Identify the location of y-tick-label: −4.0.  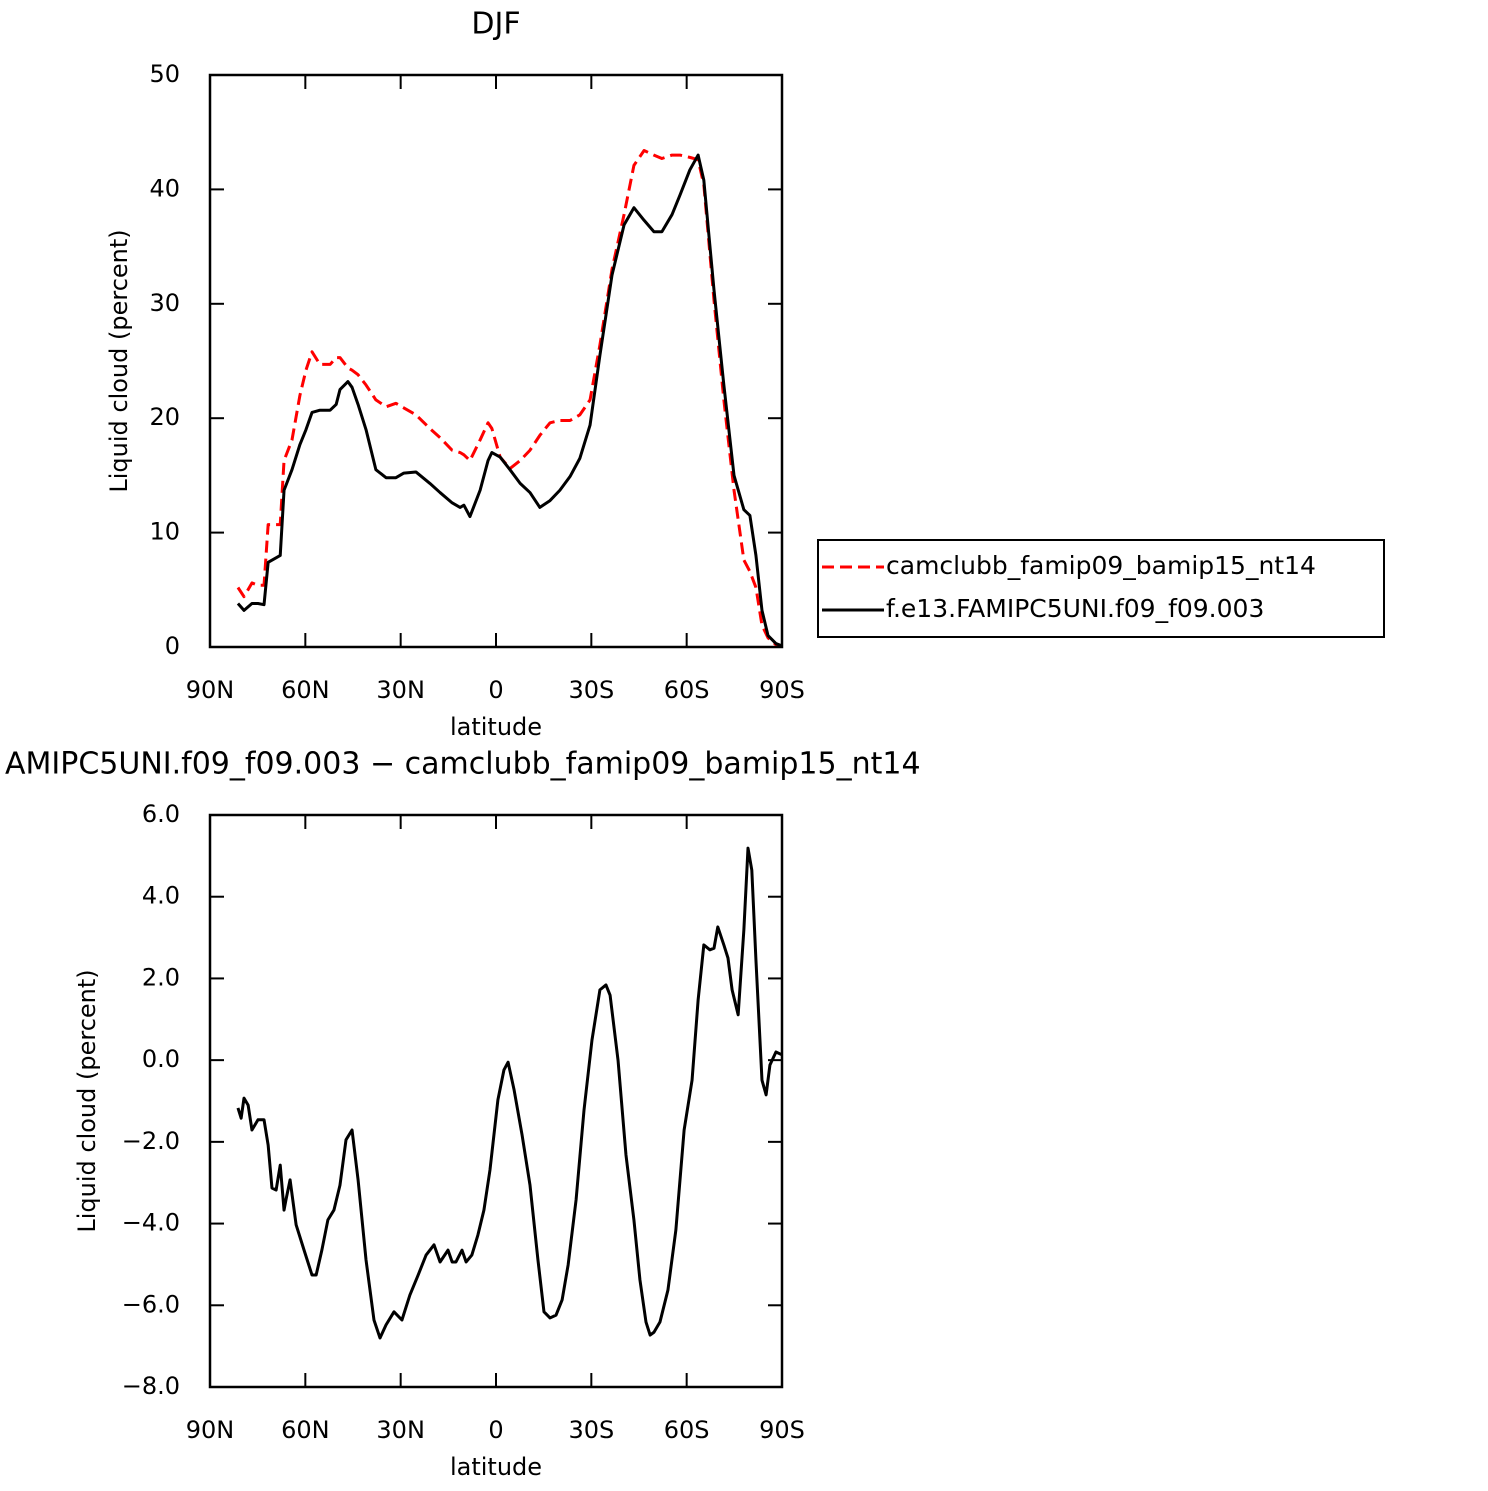
(151, 1223).